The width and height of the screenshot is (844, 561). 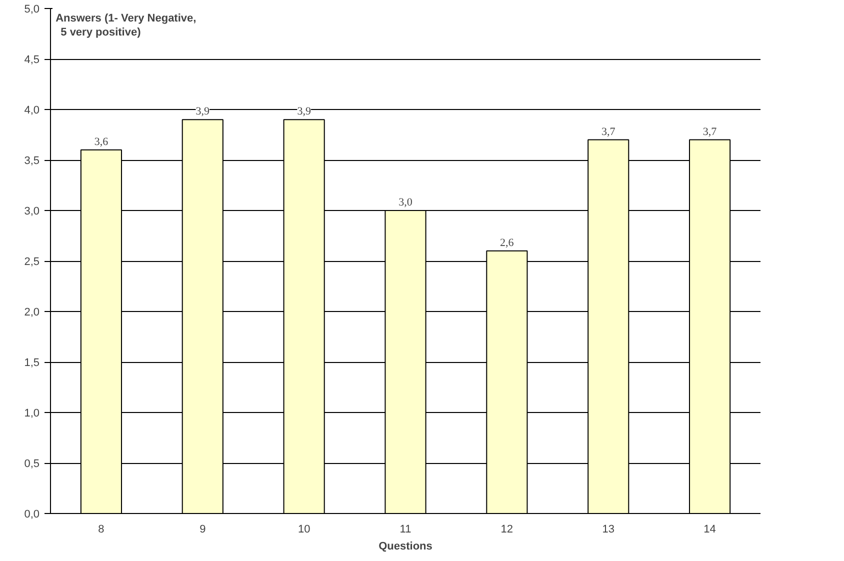 I want to click on text: Answers (1- Very Negative, 5 very positive), so click(x=126, y=25).